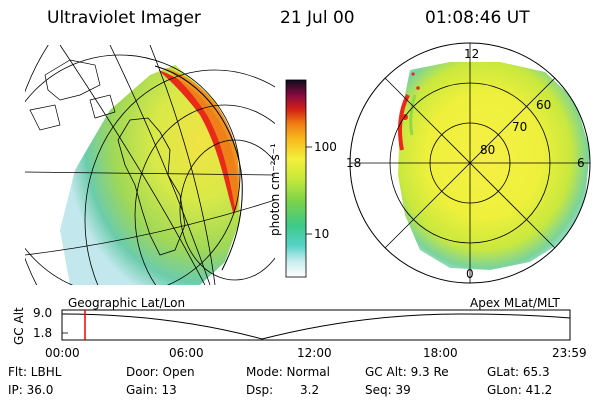 This screenshot has width=600, height=400. I want to click on colorbar-tick-10: 10, so click(322, 234).